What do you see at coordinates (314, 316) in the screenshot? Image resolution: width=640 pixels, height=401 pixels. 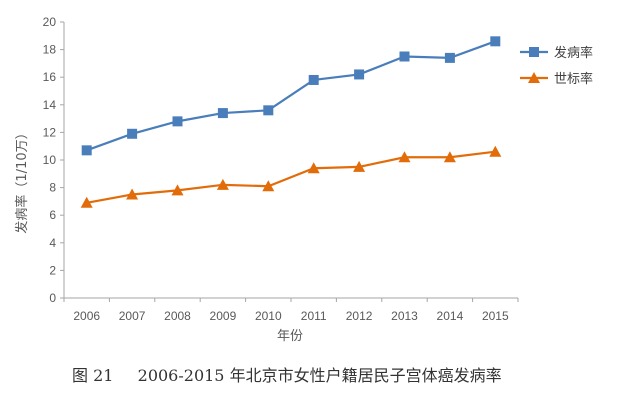 I see `x-tick-label: 2011` at bounding box center [314, 316].